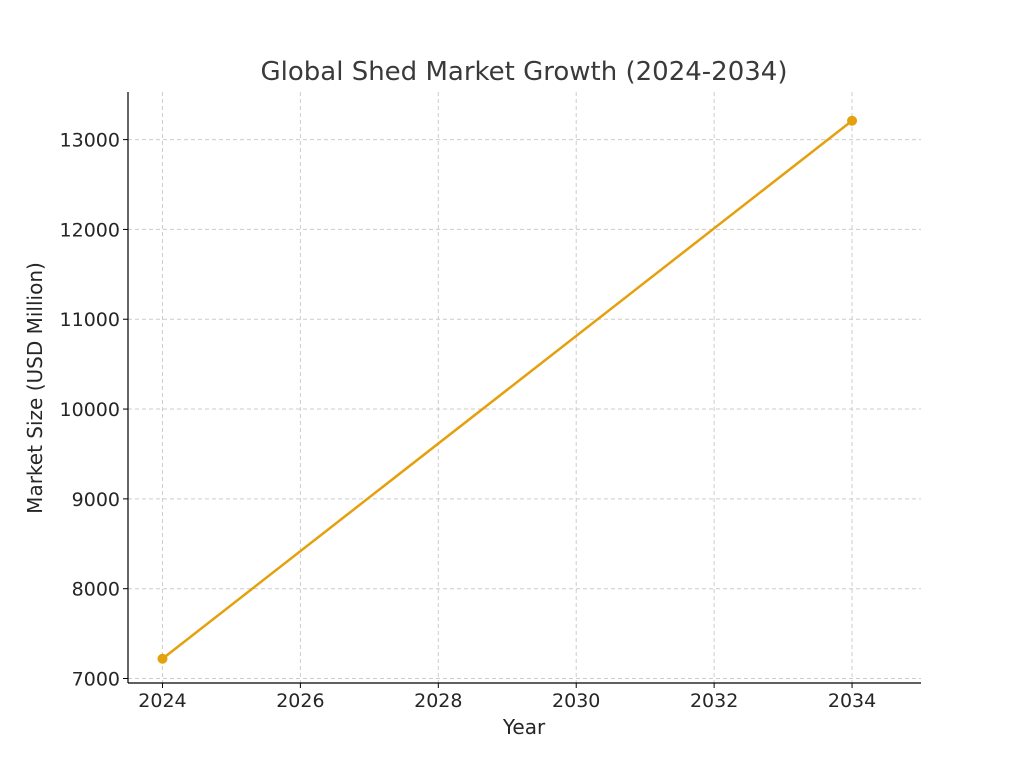 This screenshot has height=768, width=1024. What do you see at coordinates (438, 701) in the screenshot?
I see `x-tick-label-2028: 2028` at bounding box center [438, 701].